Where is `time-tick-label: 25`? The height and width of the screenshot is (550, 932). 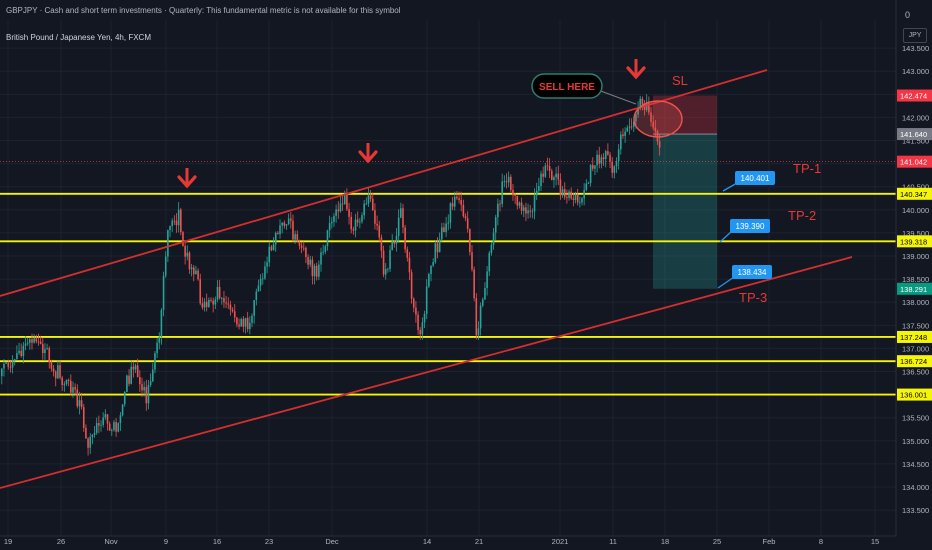 time-tick-label: 25 is located at coordinates (717, 541).